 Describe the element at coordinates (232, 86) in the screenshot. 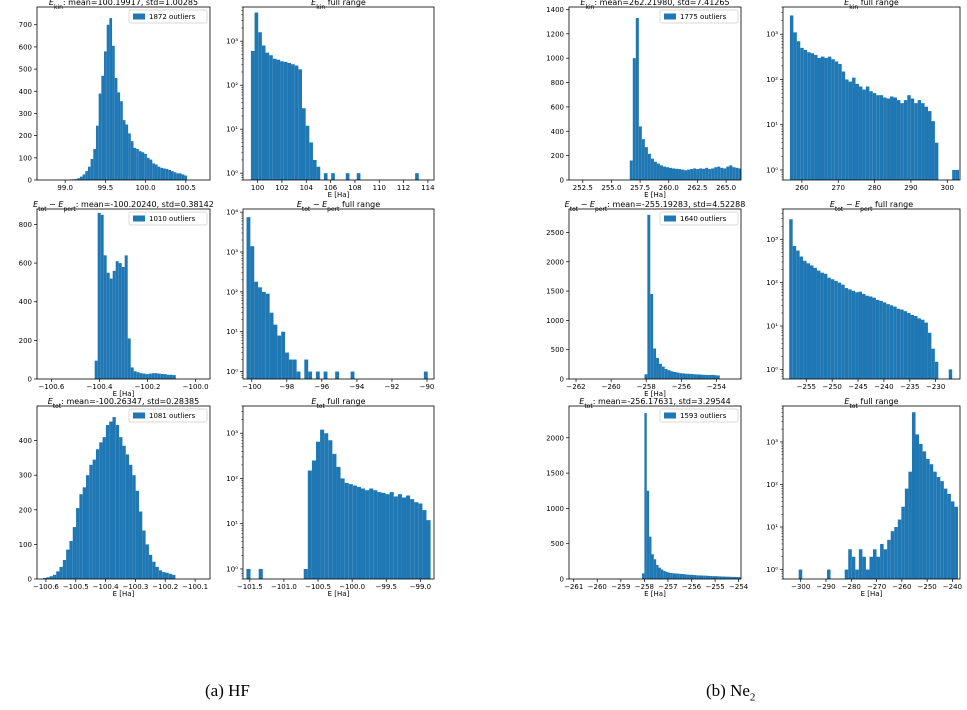

I see `y-tick-label: 10²` at that location.